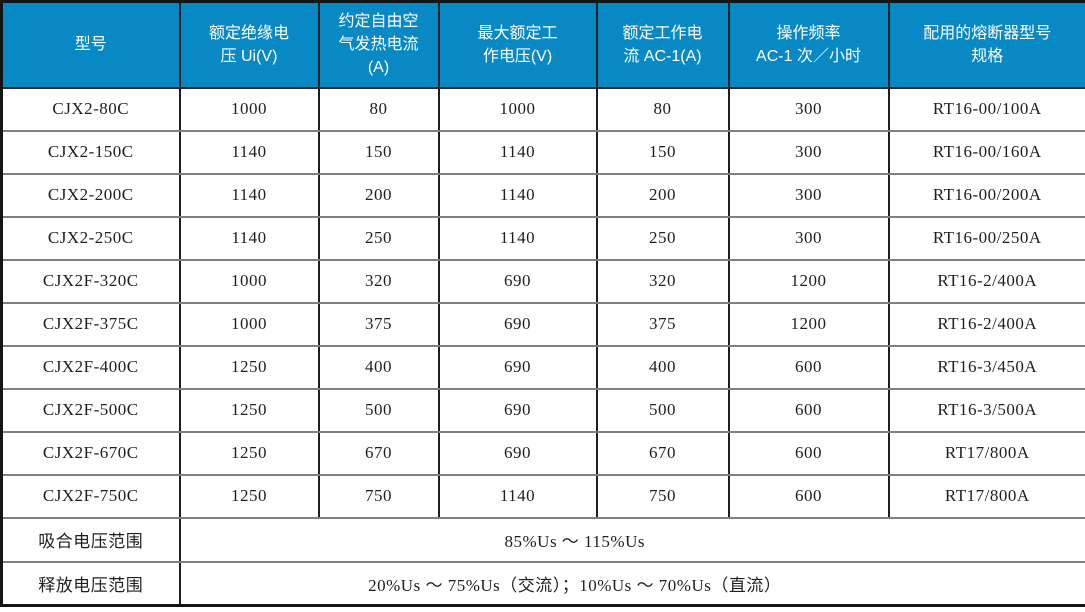 The width and height of the screenshot is (1085, 612). Describe the element at coordinates (378, 367) in the screenshot. I see `cell-thermal-current: 400` at that location.